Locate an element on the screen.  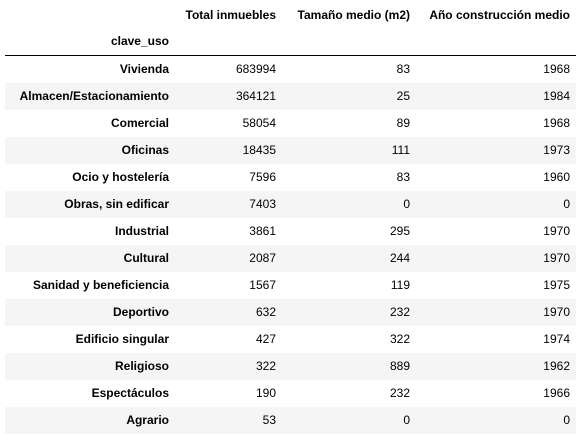
cell-total-inmuebles: 1567 is located at coordinates (262, 285).